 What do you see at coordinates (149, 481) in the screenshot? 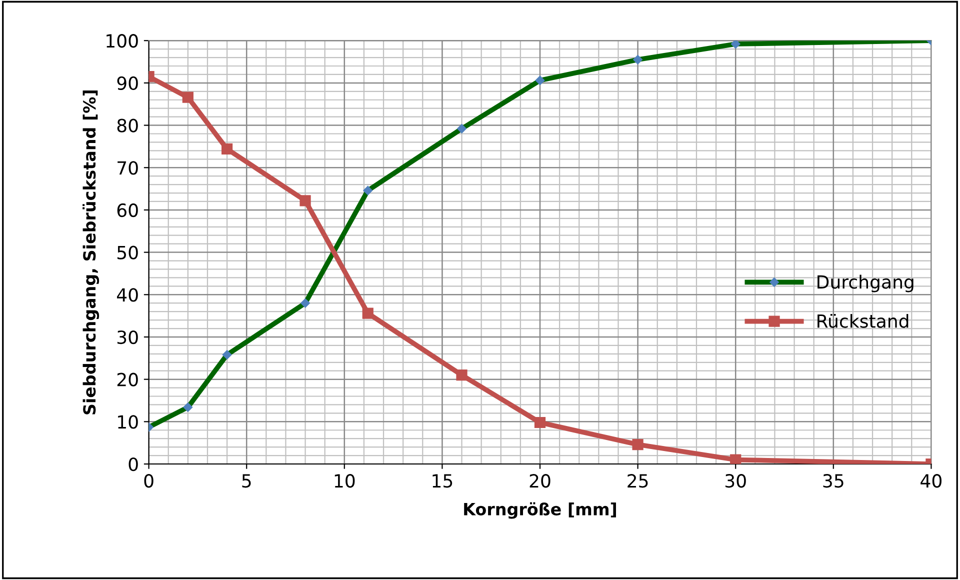
I see `x-tick-label: 0` at bounding box center [149, 481].